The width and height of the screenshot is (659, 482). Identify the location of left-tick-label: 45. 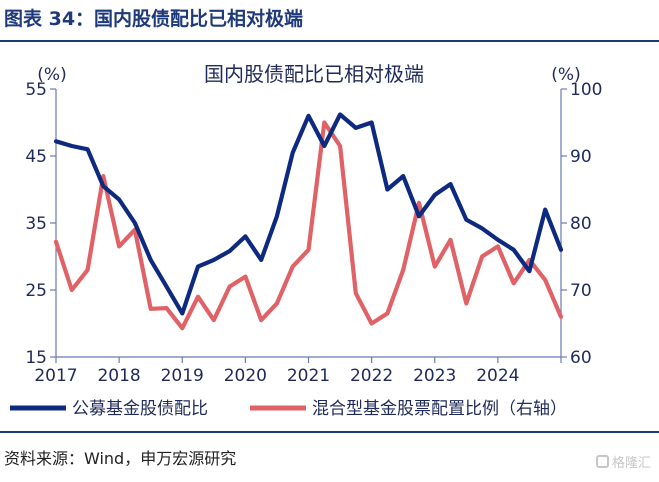
(36, 157).